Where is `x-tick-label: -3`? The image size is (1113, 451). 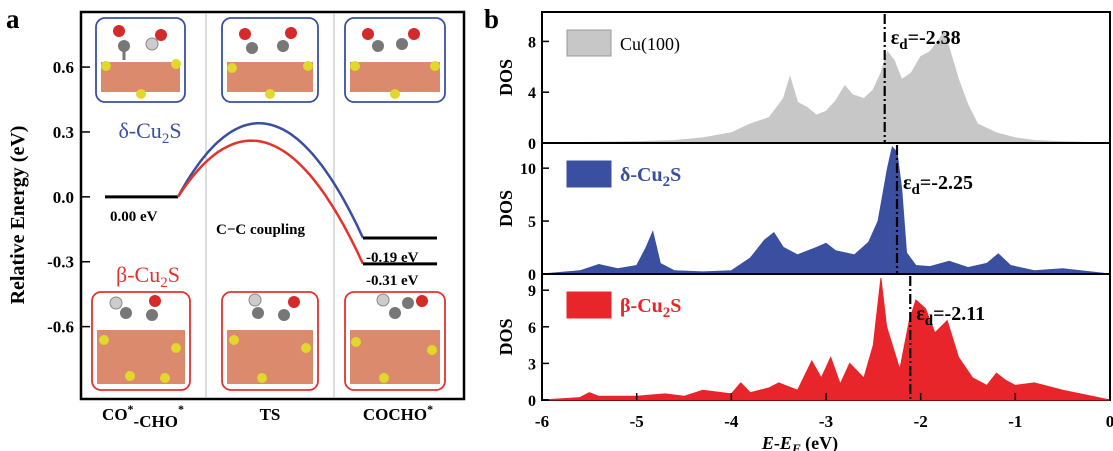
x-tick-label: -3 is located at coordinates (826, 421).